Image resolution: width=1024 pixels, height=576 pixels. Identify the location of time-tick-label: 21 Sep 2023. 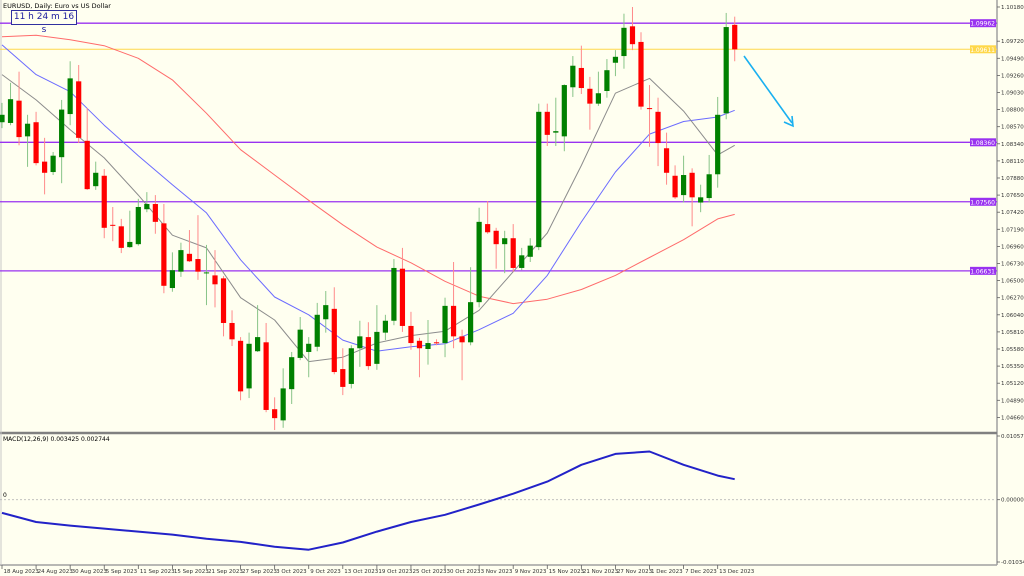
(225, 572).